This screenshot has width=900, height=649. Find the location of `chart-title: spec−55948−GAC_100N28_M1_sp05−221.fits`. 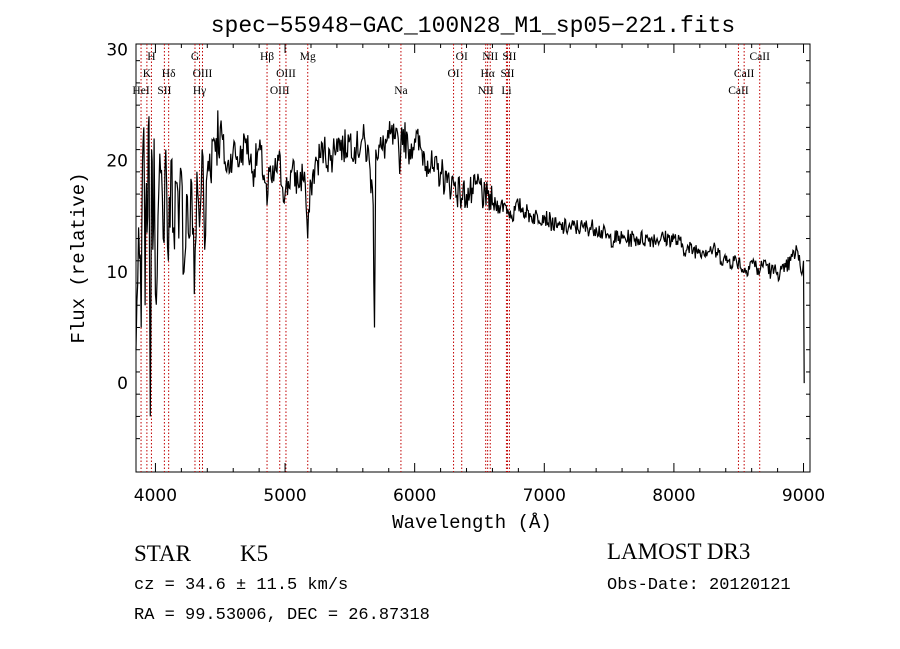

chart-title: spec−55948−GAC_100N28_M1_sp05−221.fits is located at coordinates (473, 26).